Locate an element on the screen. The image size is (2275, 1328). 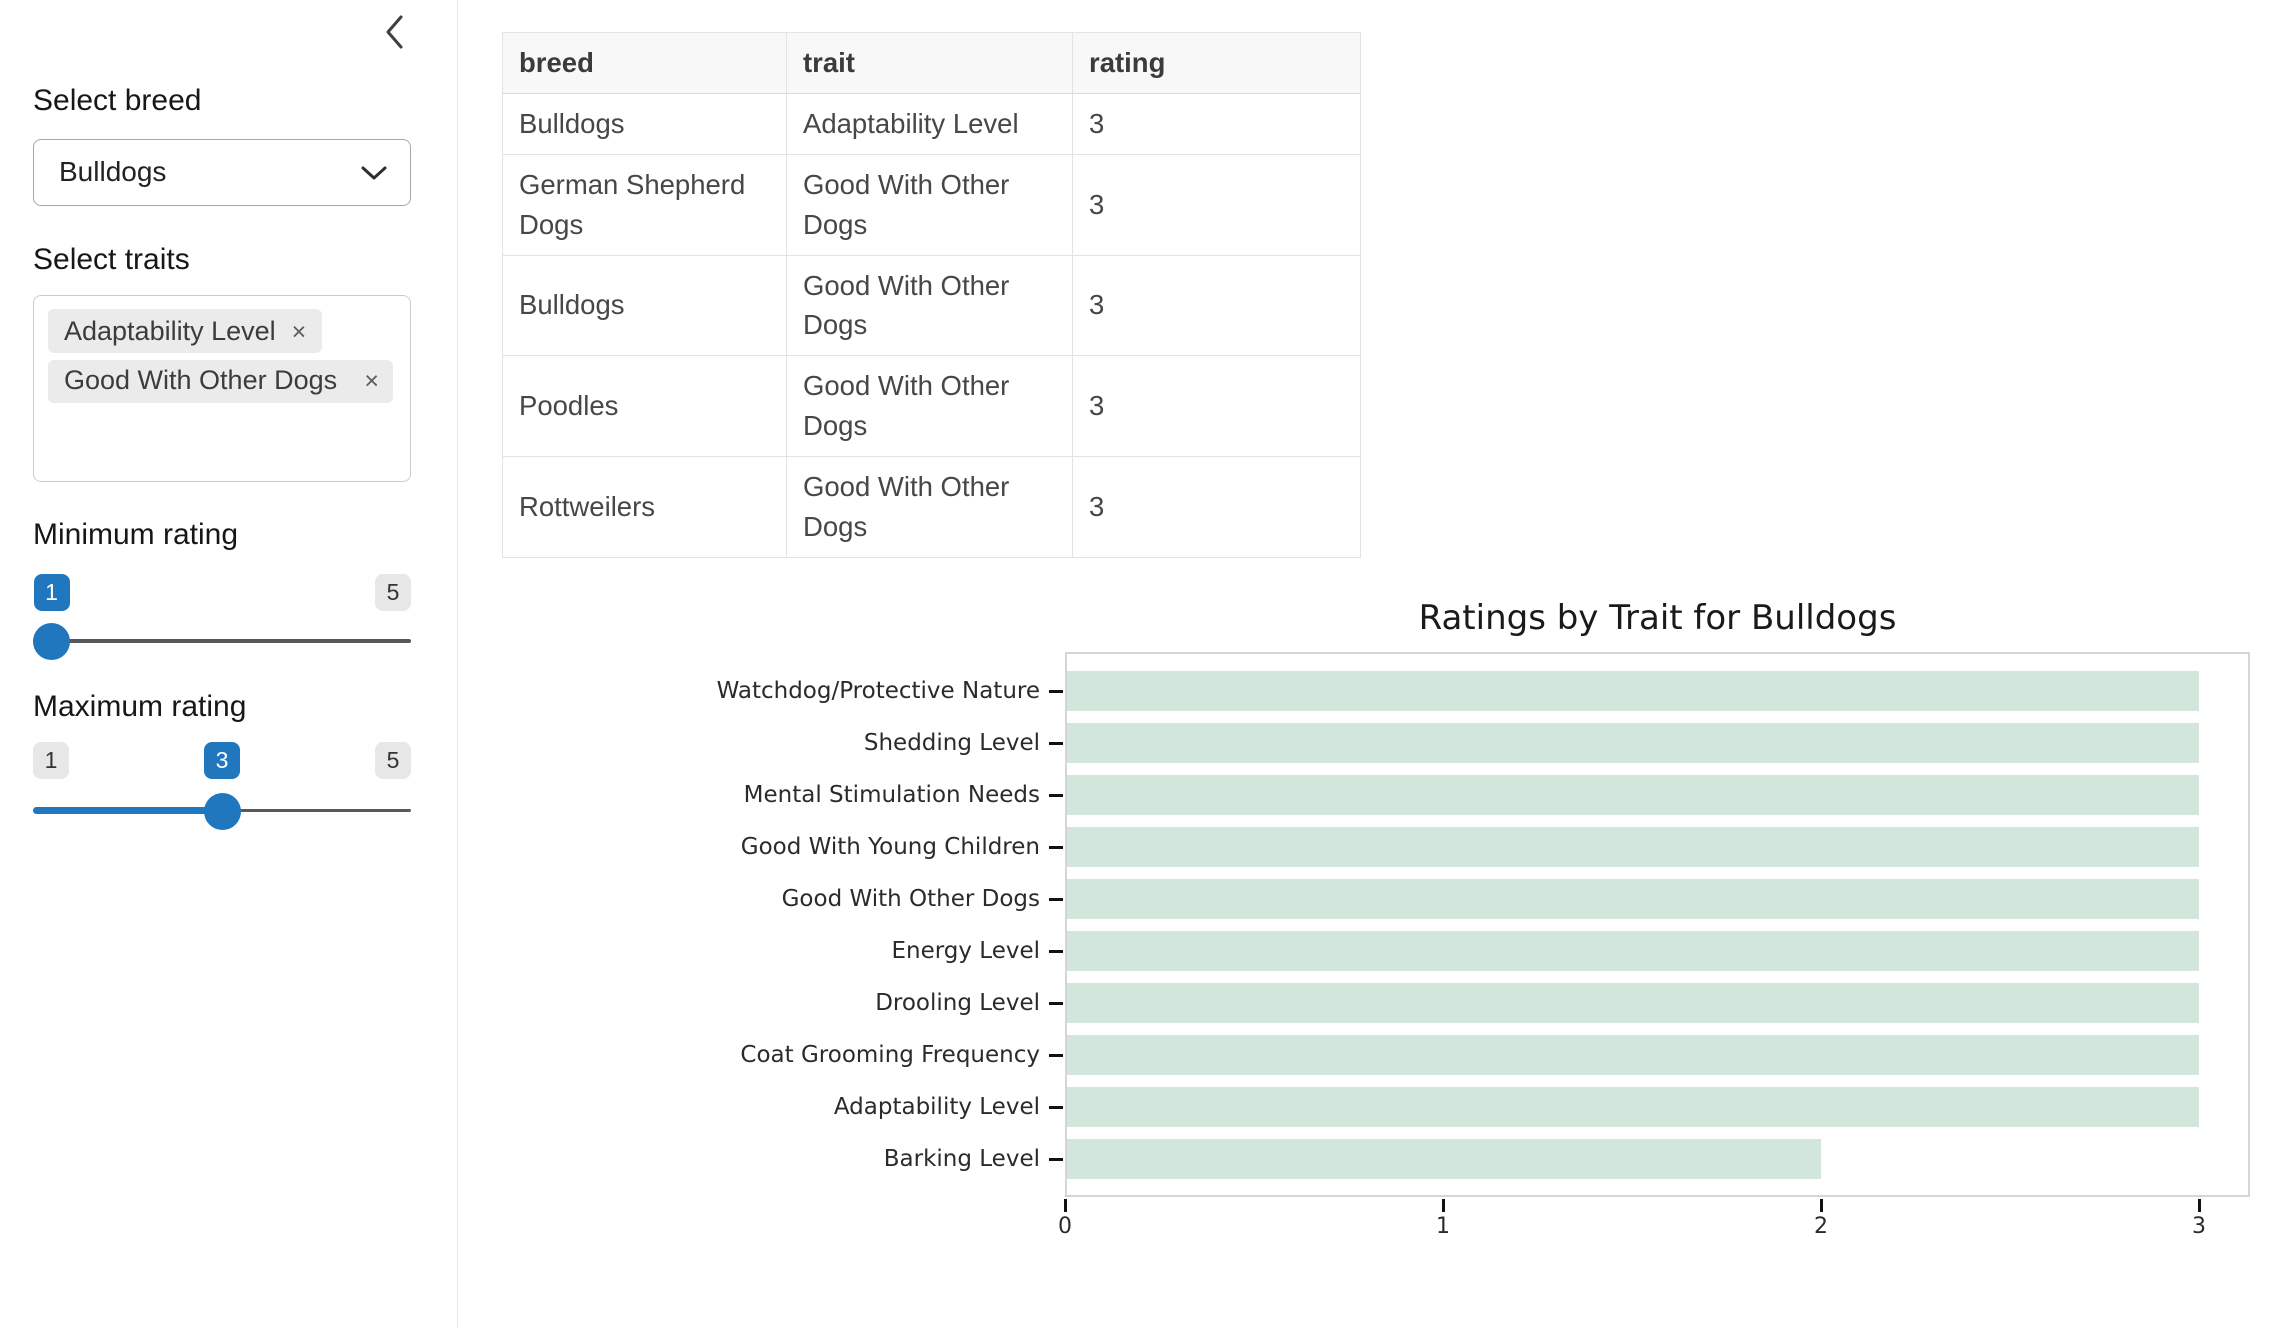
breed-select: Bulldogs is located at coordinates (222, 172).